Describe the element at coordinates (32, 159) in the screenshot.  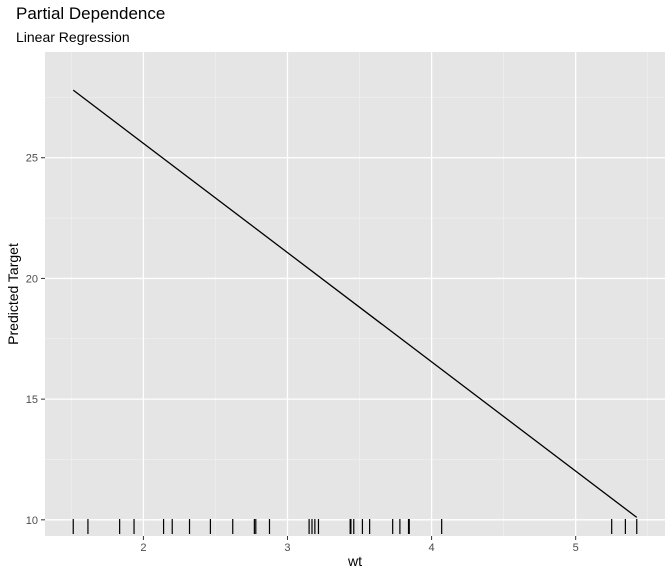
I see `y-tick-label: 25` at that location.